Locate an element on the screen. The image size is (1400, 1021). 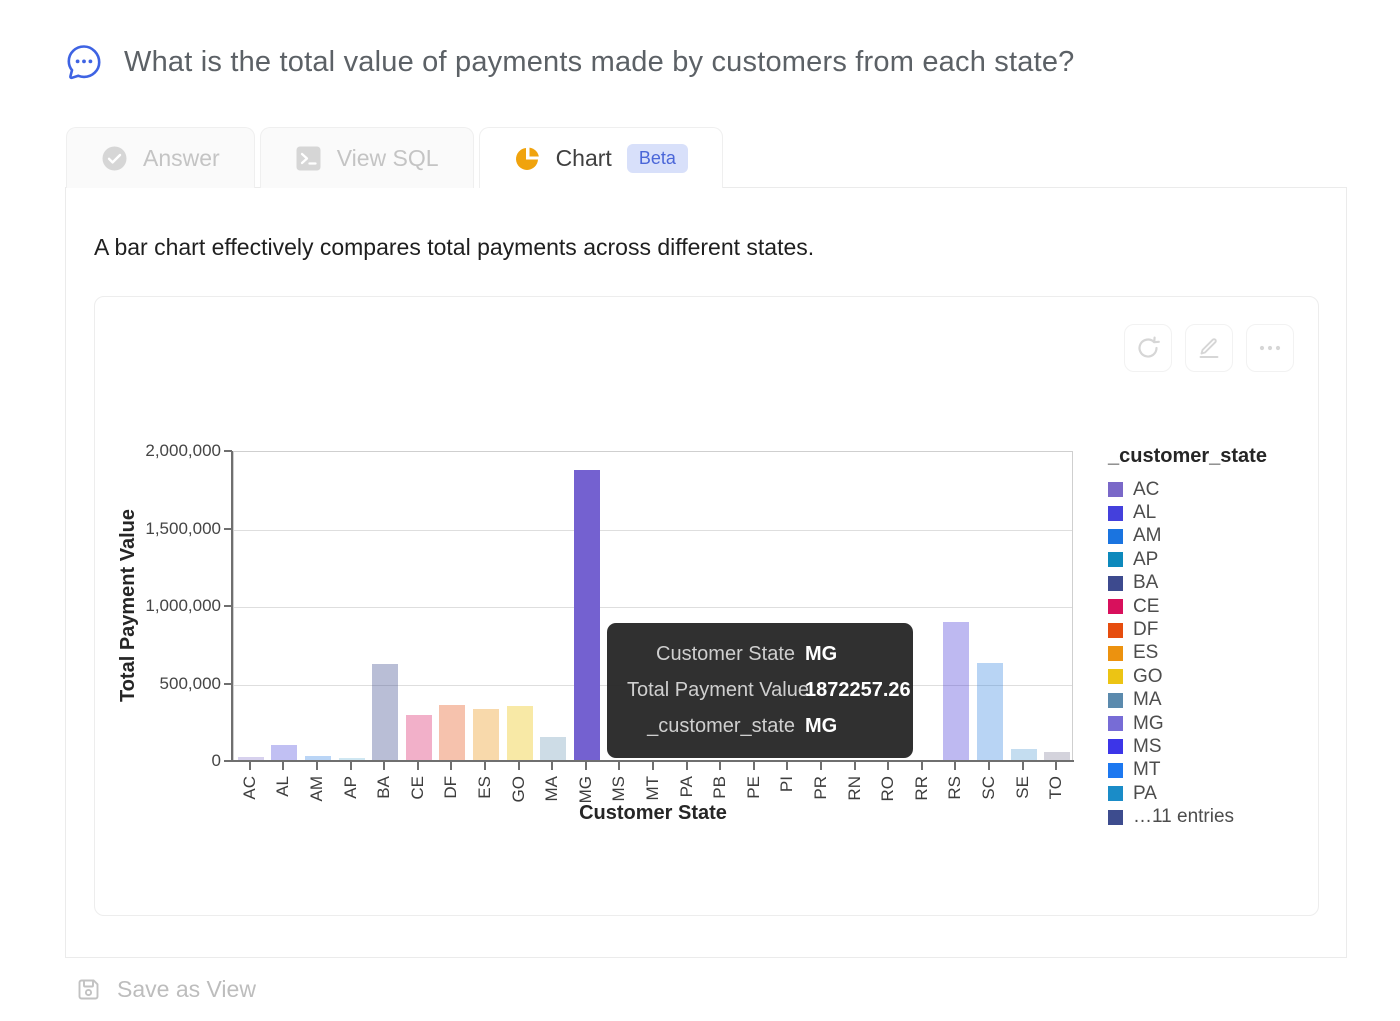
legend-entry-MG: MG is located at coordinates (1187, 723).